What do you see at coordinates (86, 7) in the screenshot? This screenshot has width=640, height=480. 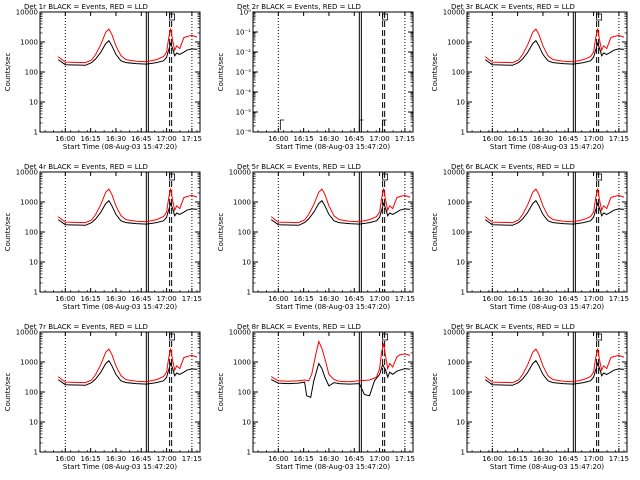 I see `panel-title: Det 1r BLACK = Events, RED = LLD` at bounding box center [86, 7].